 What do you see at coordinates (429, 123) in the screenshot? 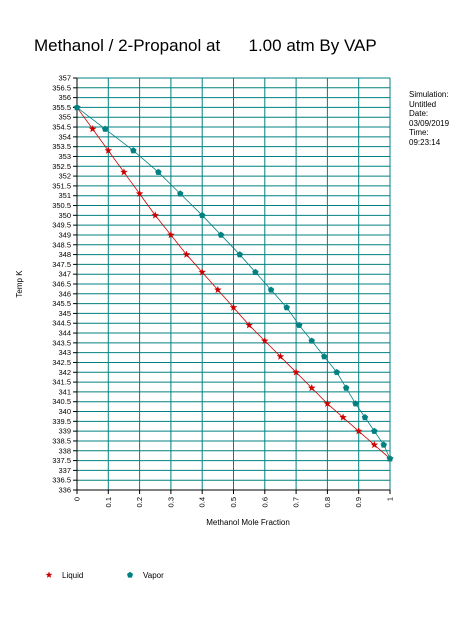
I see `date-value: 03/09/2019` at bounding box center [429, 123].